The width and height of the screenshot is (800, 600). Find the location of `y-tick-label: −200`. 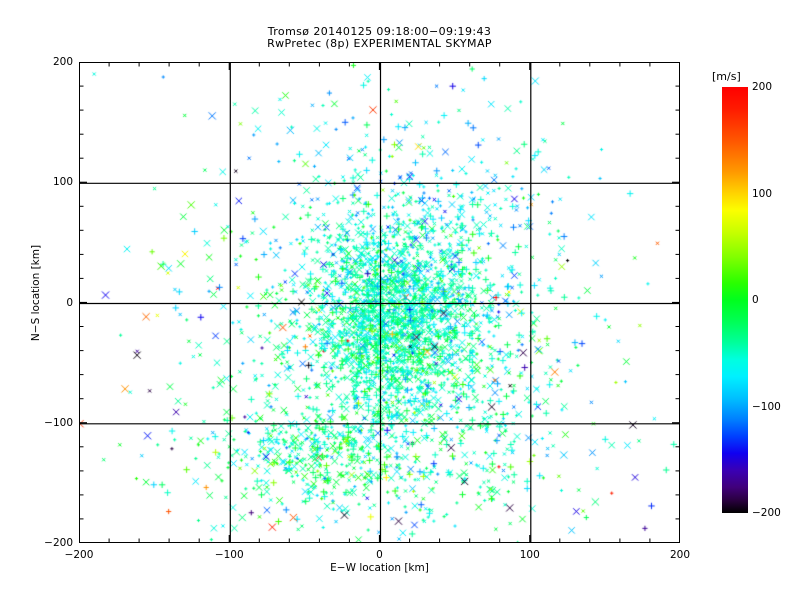

y-tick-label: −200 is located at coordinates (58, 543).